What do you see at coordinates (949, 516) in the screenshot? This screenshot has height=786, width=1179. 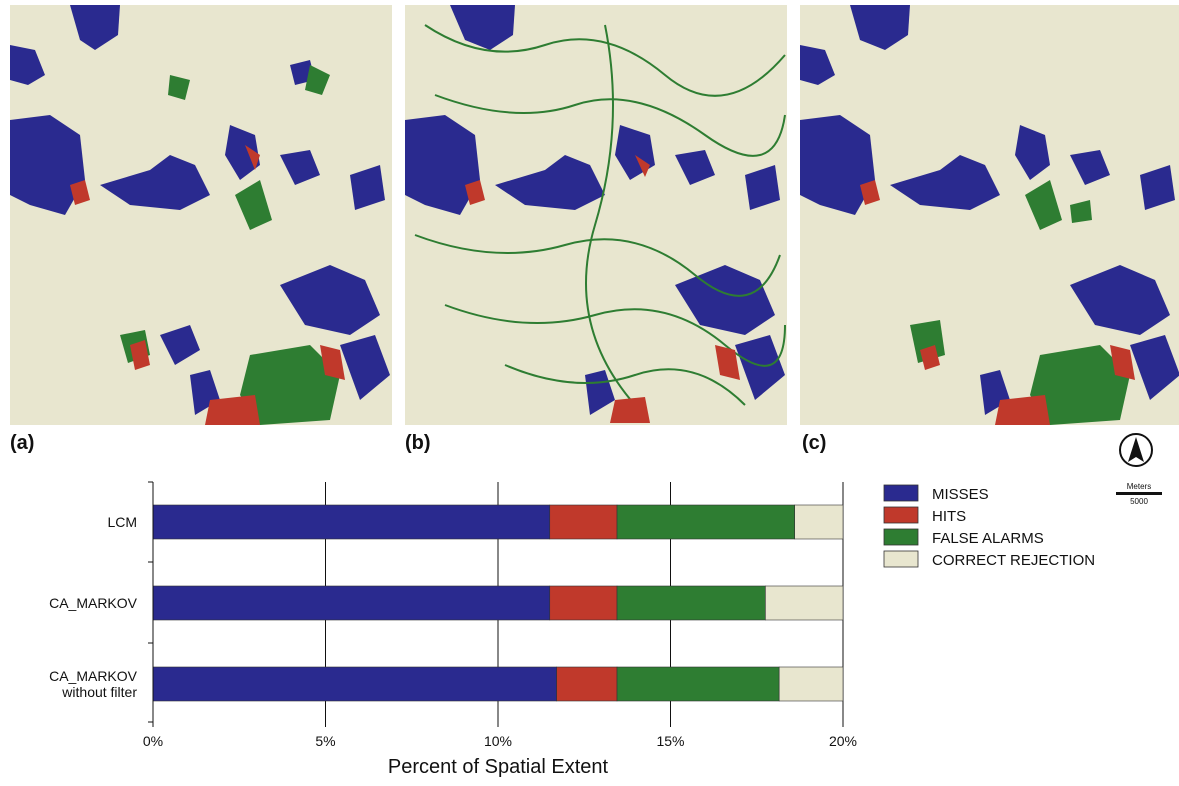 I see `legend-label: HITS` at bounding box center [949, 516].